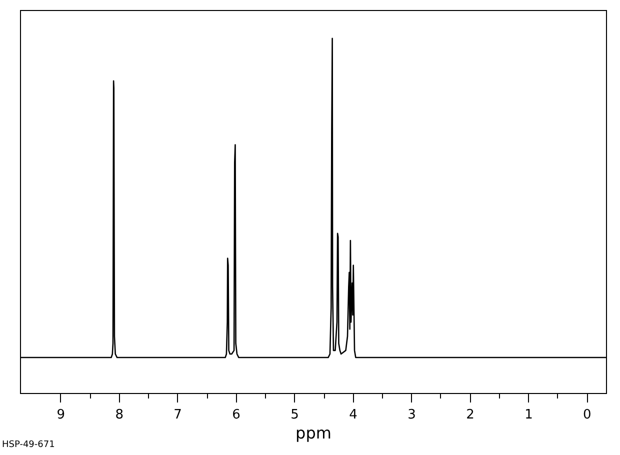 The image size is (620, 455). Describe the element at coordinates (528, 415) in the screenshot. I see `x-tick-label: 1` at that location.